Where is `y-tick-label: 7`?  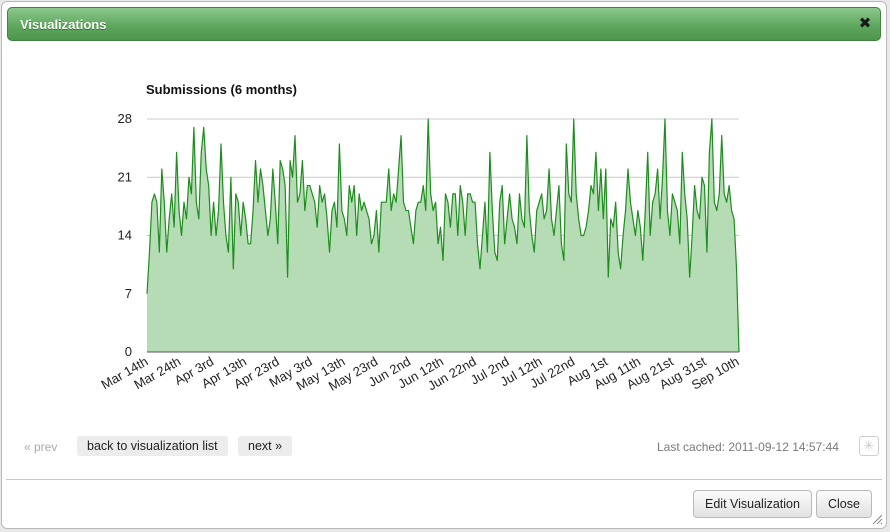 y-tick-label: 7 is located at coordinates (128, 293).